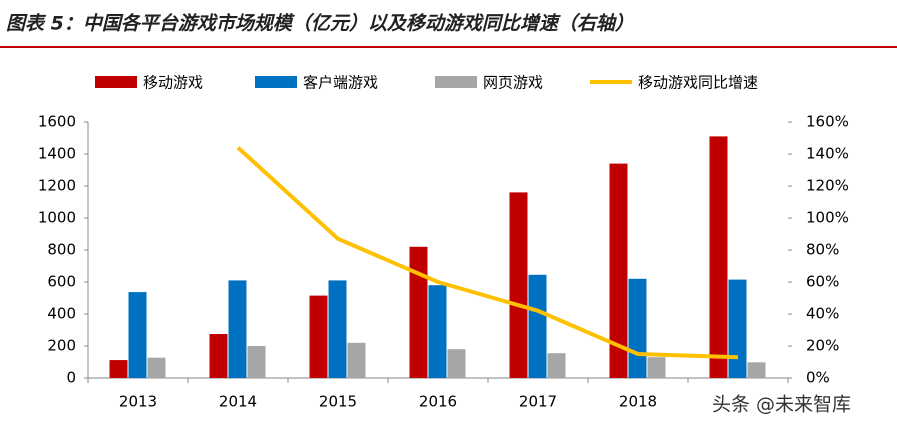 Image resolution: width=897 pixels, height=432 pixels. I want to click on y2-tick-label: 40%, so click(822, 314).